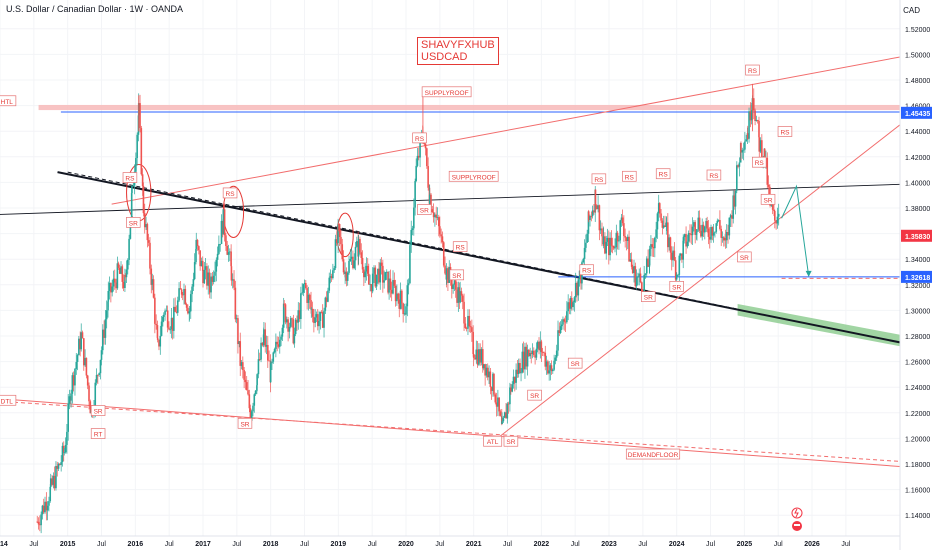 This screenshot has height=555, width=932. I want to click on flag-stripe, so click(797, 525).